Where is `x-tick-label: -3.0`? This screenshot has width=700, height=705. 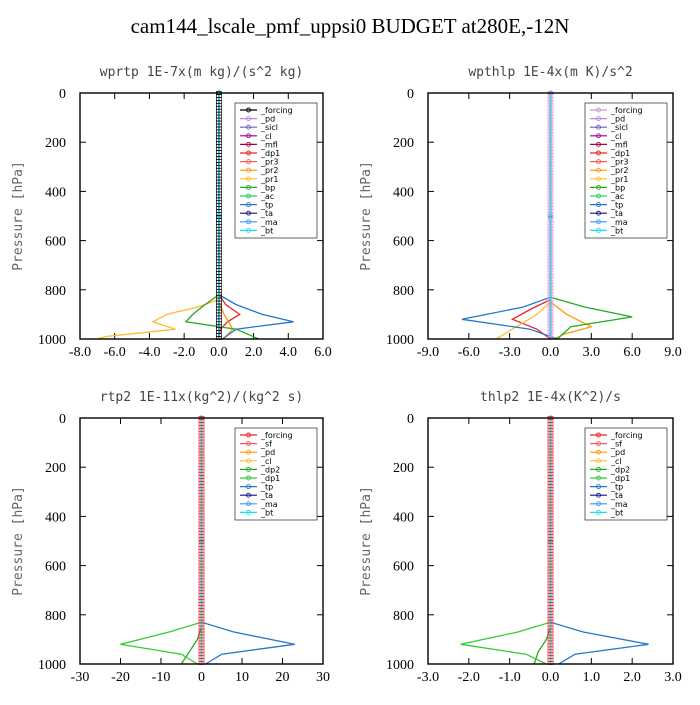
x-tick-label: -3.0 is located at coordinates (428, 677).